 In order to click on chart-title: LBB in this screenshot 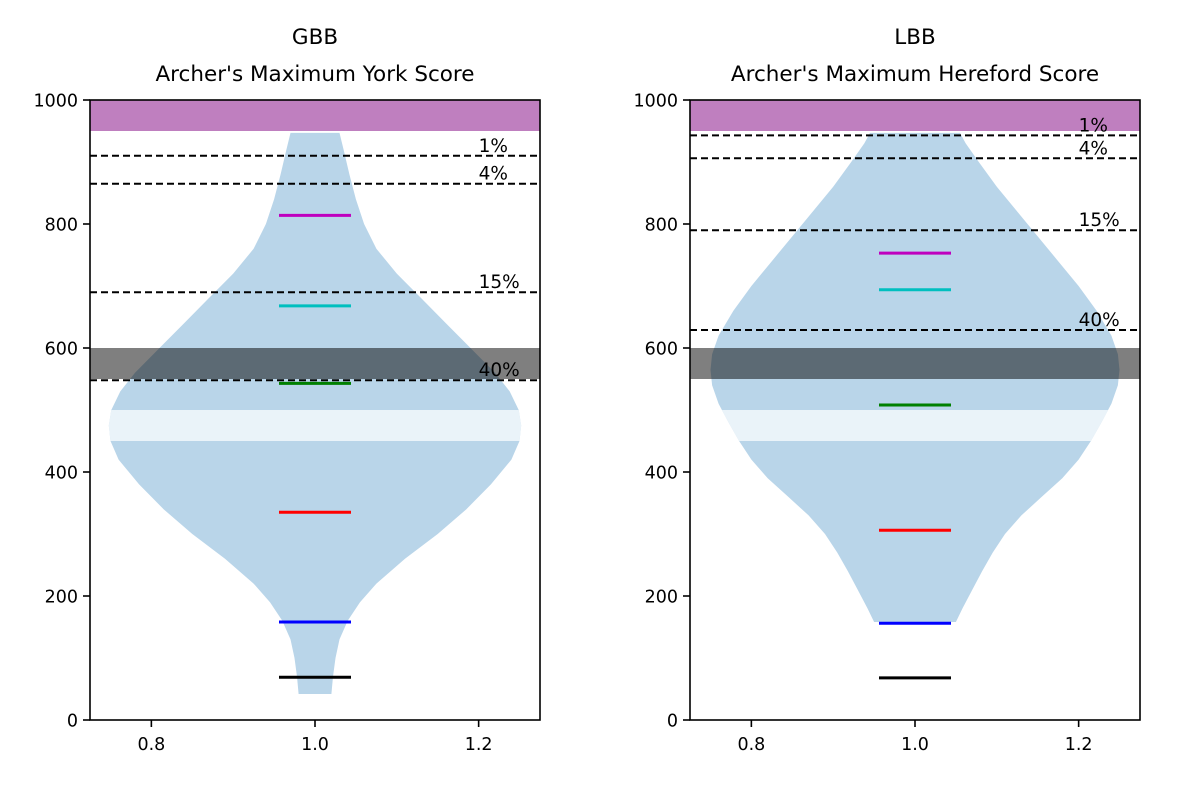, I will do `click(914, 37)`.